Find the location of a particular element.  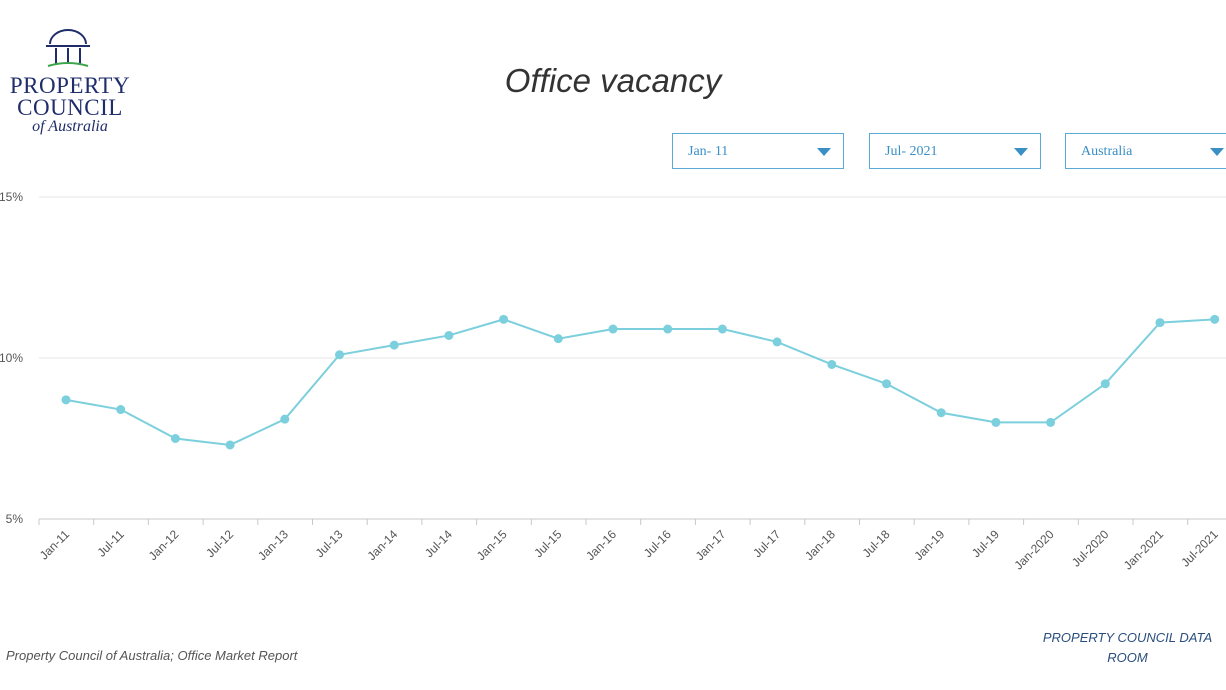

x-tick-label: Jan-16 is located at coordinates (601, 545).